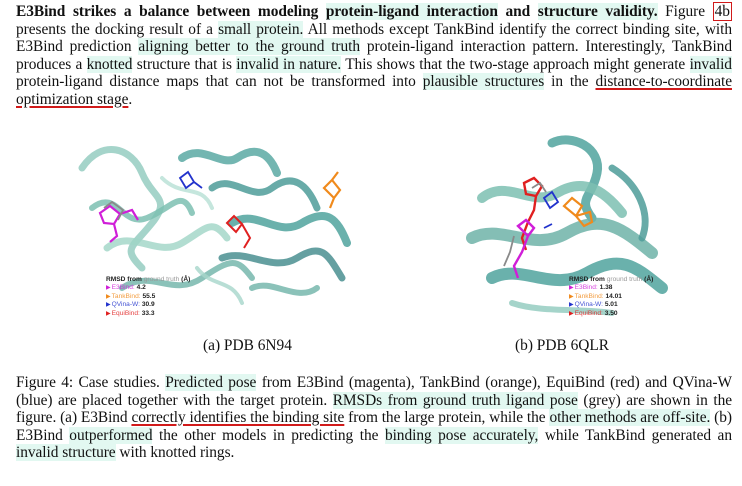 The height and width of the screenshot is (486, 742). I want to click on legend-row-equibind: ▶EquiBind: 33.3, so click(130, 313).